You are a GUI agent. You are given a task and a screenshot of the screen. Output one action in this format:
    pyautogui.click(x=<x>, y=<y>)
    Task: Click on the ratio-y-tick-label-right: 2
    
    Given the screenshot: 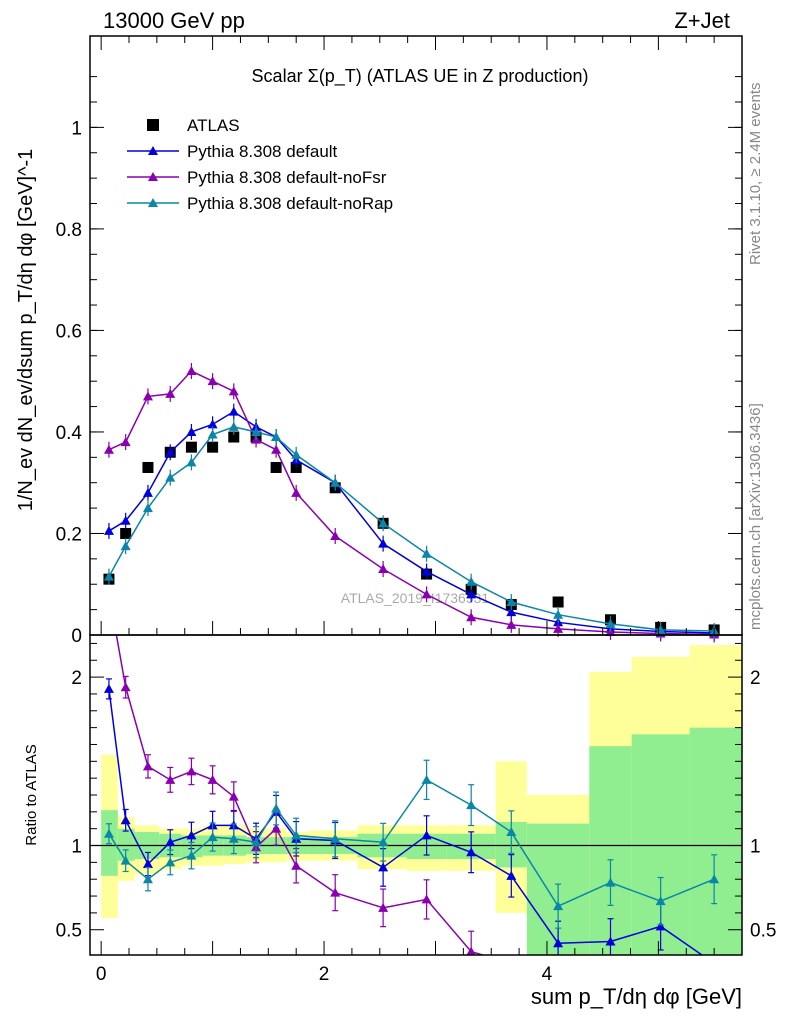 What is the action you would take?
    pyautogui.click(x=755, y=678)
    